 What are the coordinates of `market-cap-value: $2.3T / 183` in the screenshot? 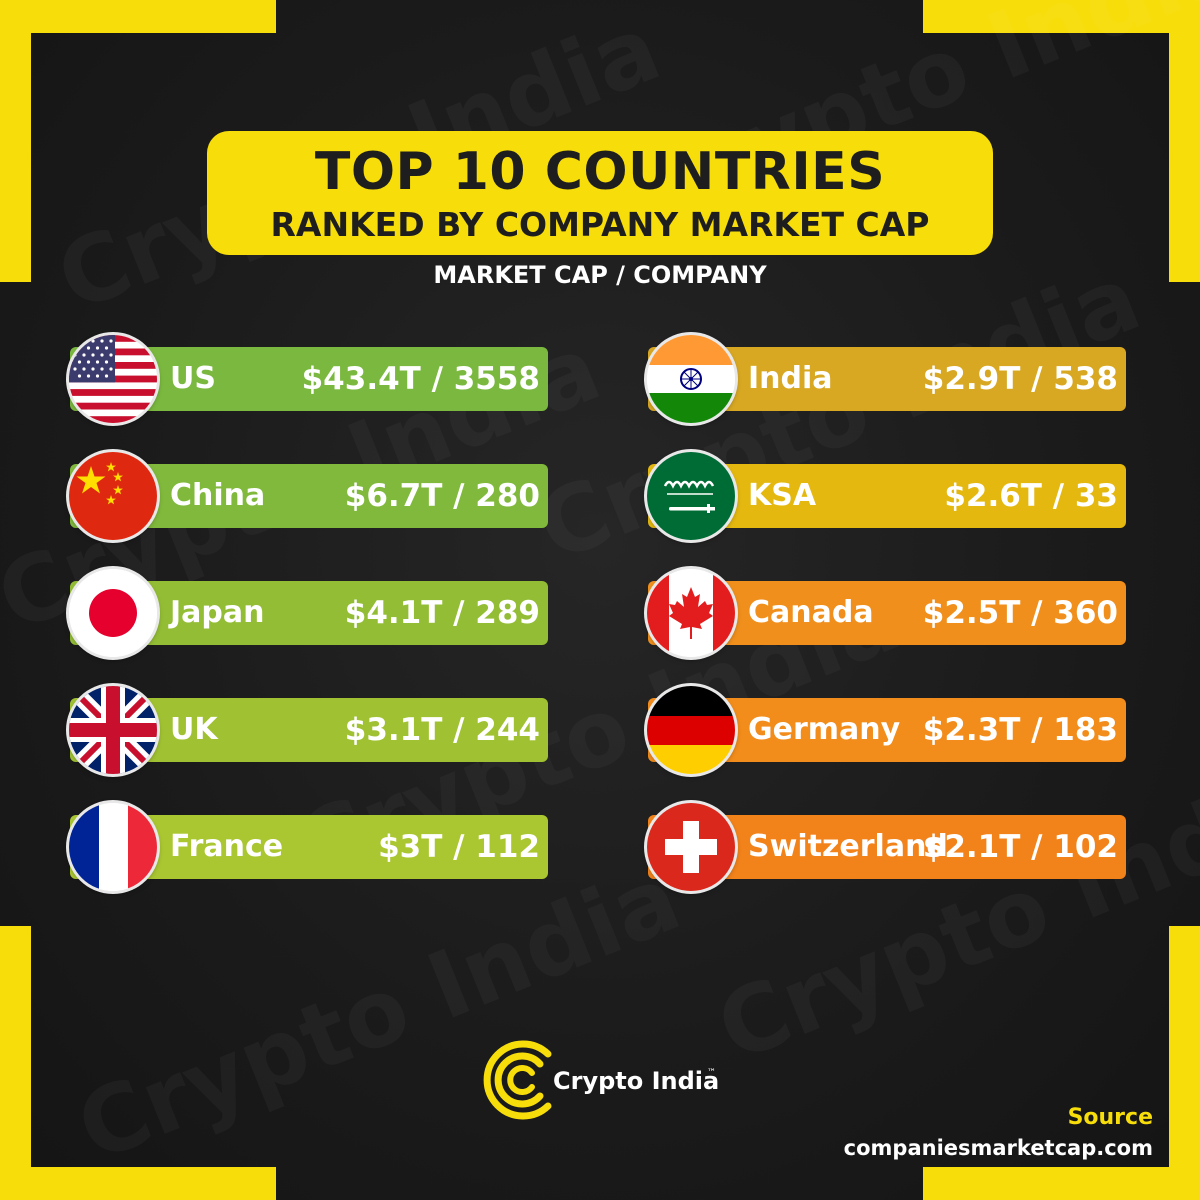 It's located at (1020, 730).